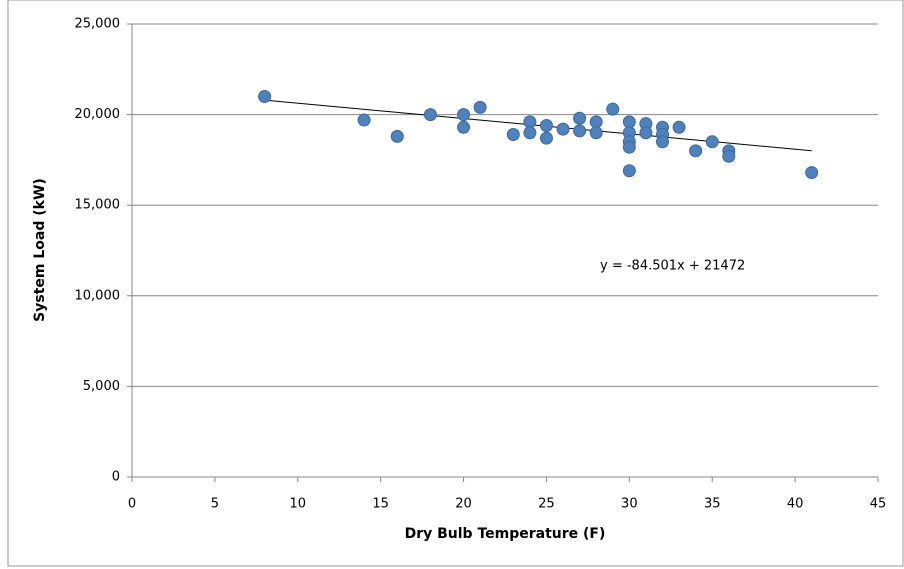 Image resolution: width=904 pixels, height=569 pixels. Describe the element at coordinates (672, 266) in the screenshot. I see `annotation: y = -84.501x + 21472` at that location.